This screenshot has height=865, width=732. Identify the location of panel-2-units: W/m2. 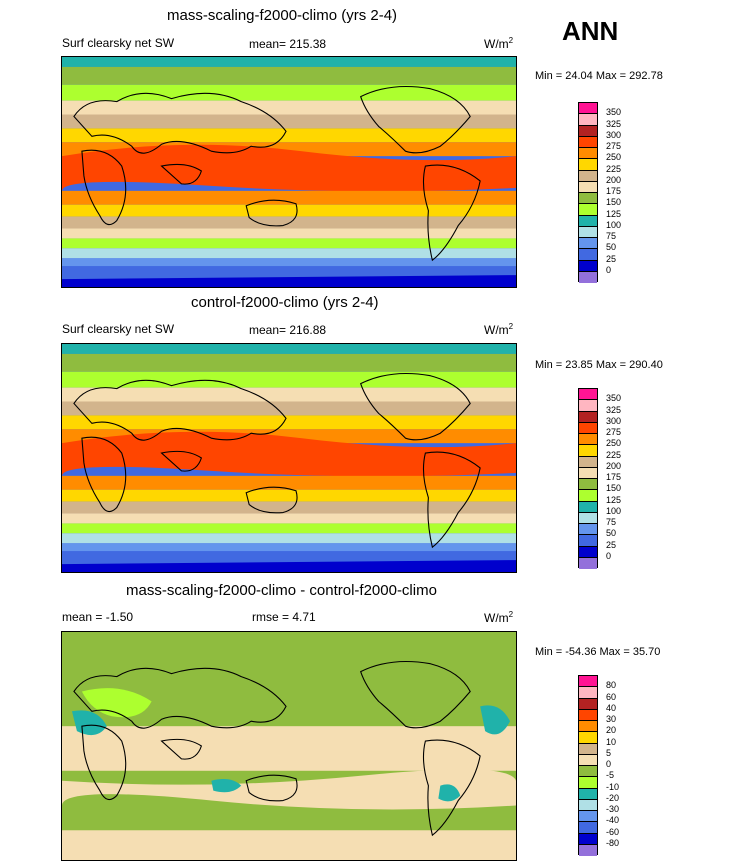
(499, 329).